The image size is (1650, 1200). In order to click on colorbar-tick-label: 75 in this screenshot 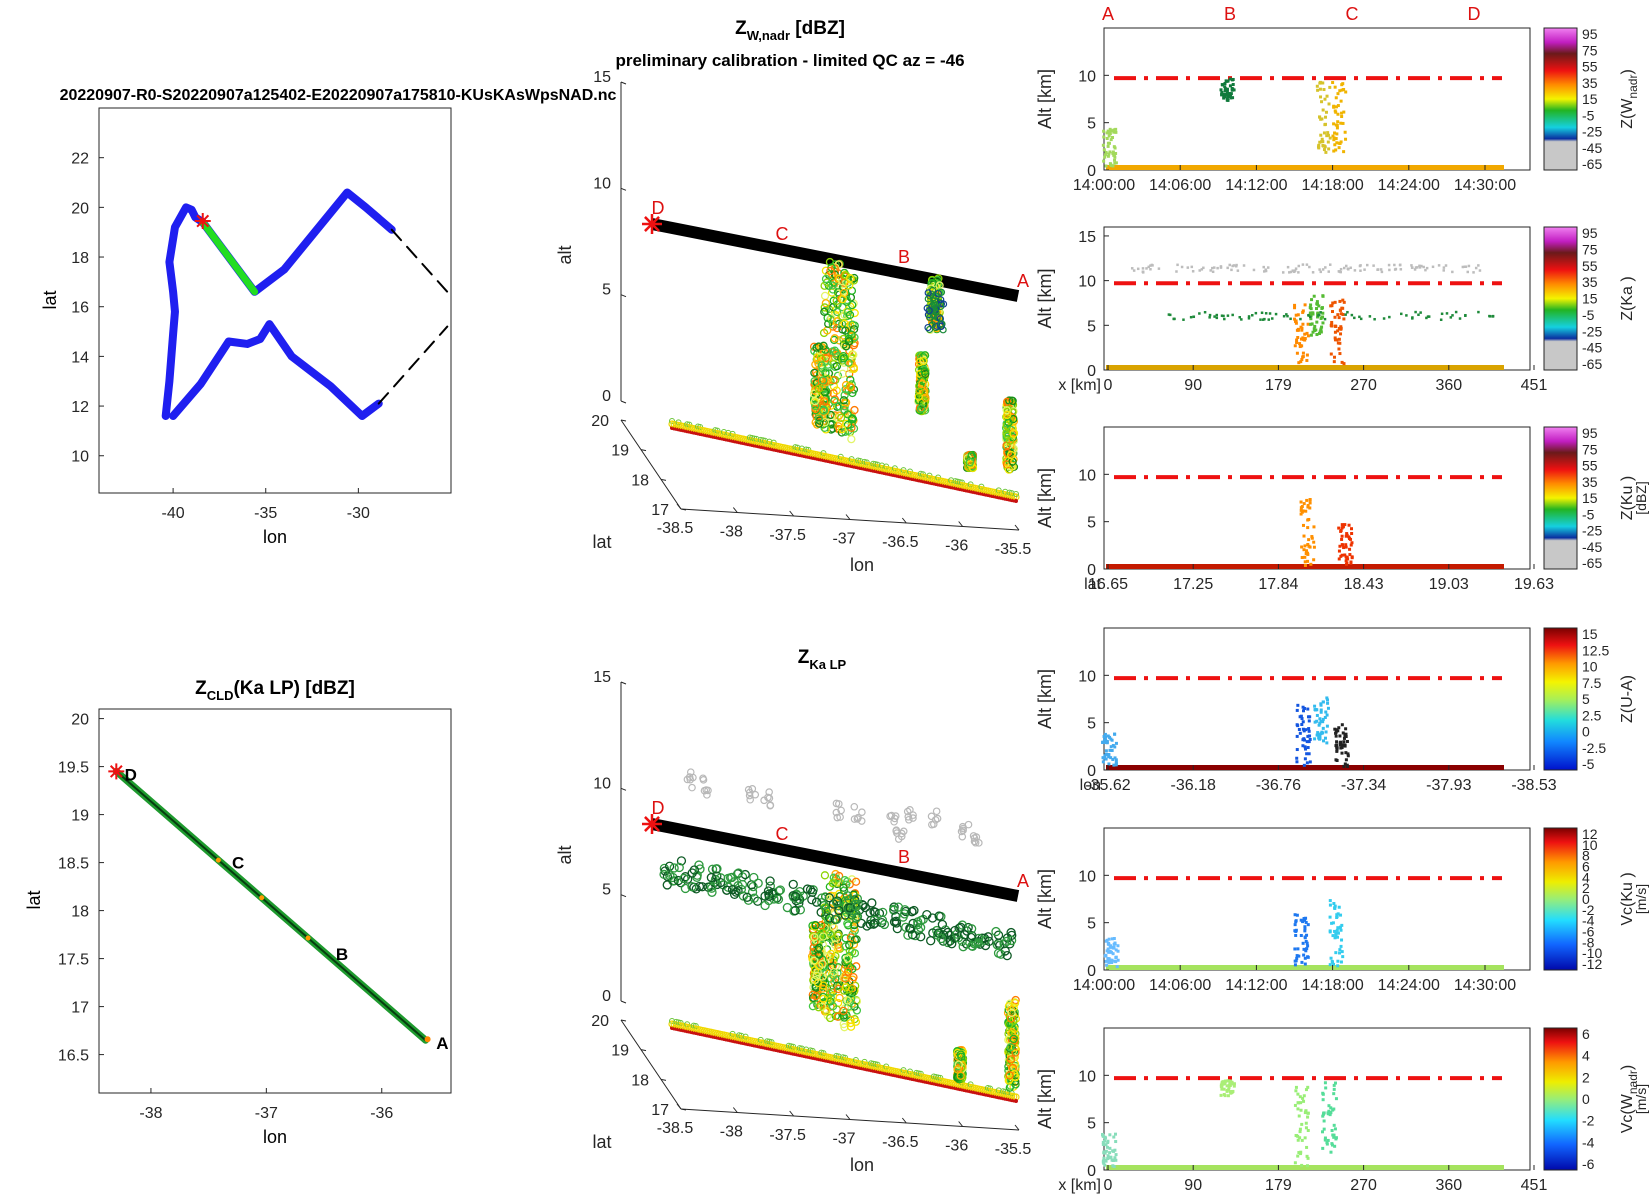, I will do `click(1590, 249)`.